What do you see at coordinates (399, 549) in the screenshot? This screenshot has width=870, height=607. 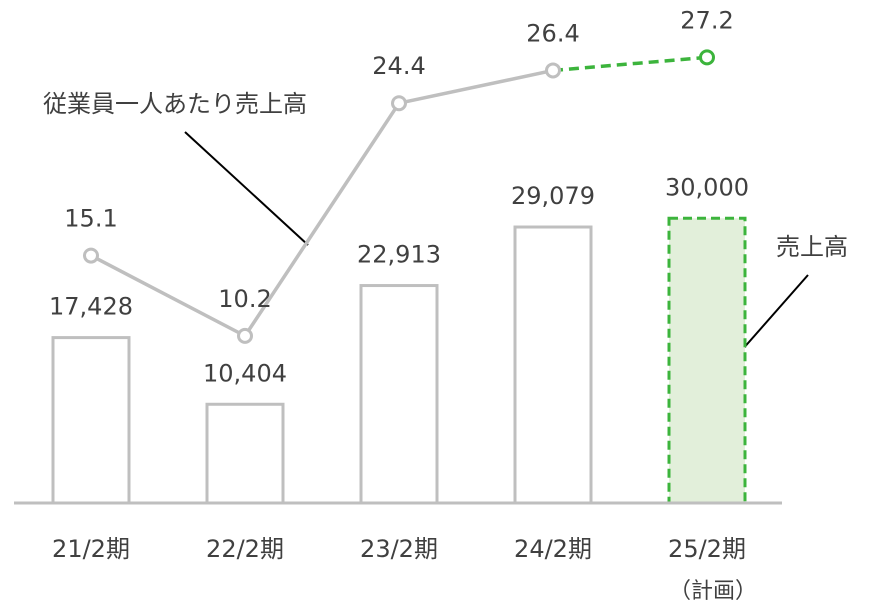 I see `x-tick-label: 23/2期` at bounding box center [399, 549].